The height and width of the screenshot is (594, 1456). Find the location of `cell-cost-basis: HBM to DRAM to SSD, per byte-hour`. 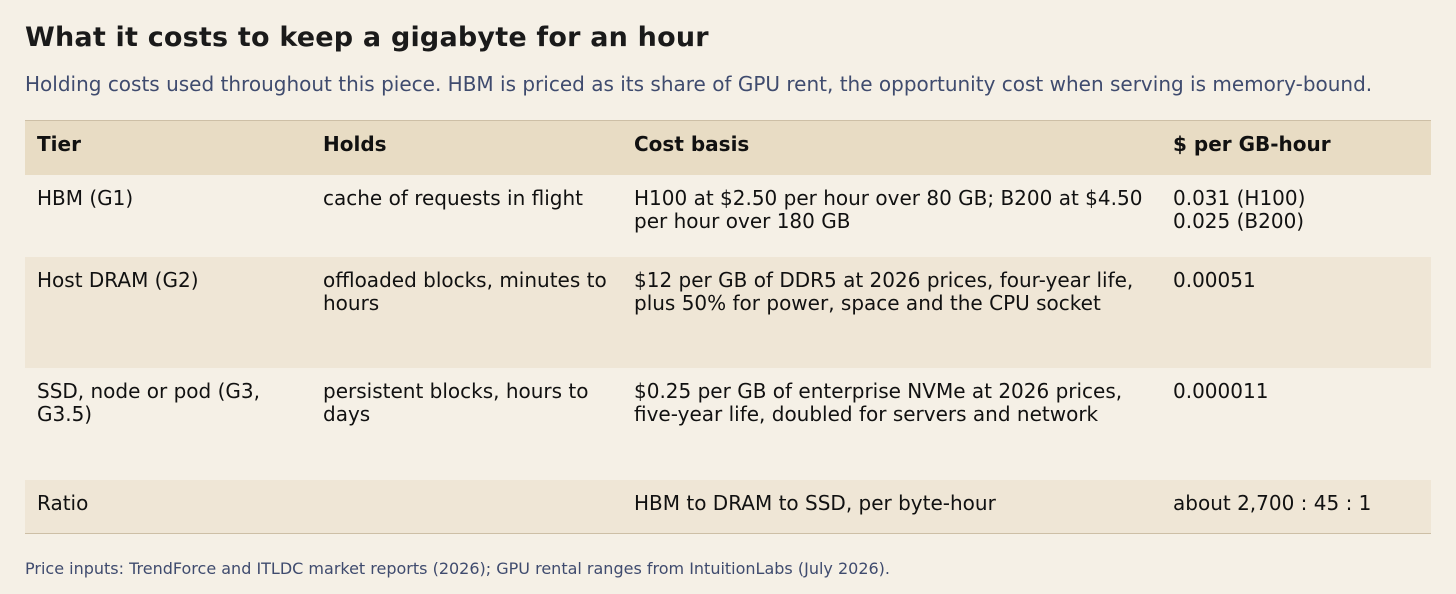

cell-cost-basis: HBM to DRAM to SSD, per byte-hour is located at coordinates (815, 502).